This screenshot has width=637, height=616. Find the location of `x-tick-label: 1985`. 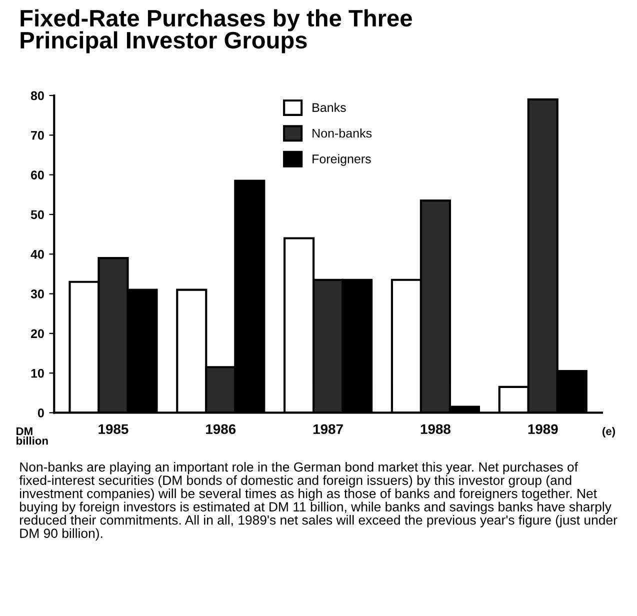

x-tick-label: 1985 is located at coordinates (113, 429).